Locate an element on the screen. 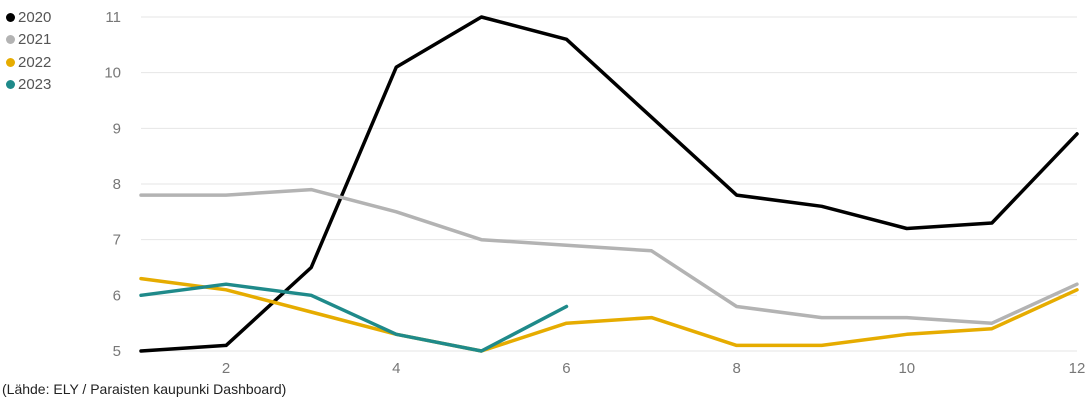 The image size is (1088, 406). legend-item-2022: 2022 is located at coordinates (28, 62).